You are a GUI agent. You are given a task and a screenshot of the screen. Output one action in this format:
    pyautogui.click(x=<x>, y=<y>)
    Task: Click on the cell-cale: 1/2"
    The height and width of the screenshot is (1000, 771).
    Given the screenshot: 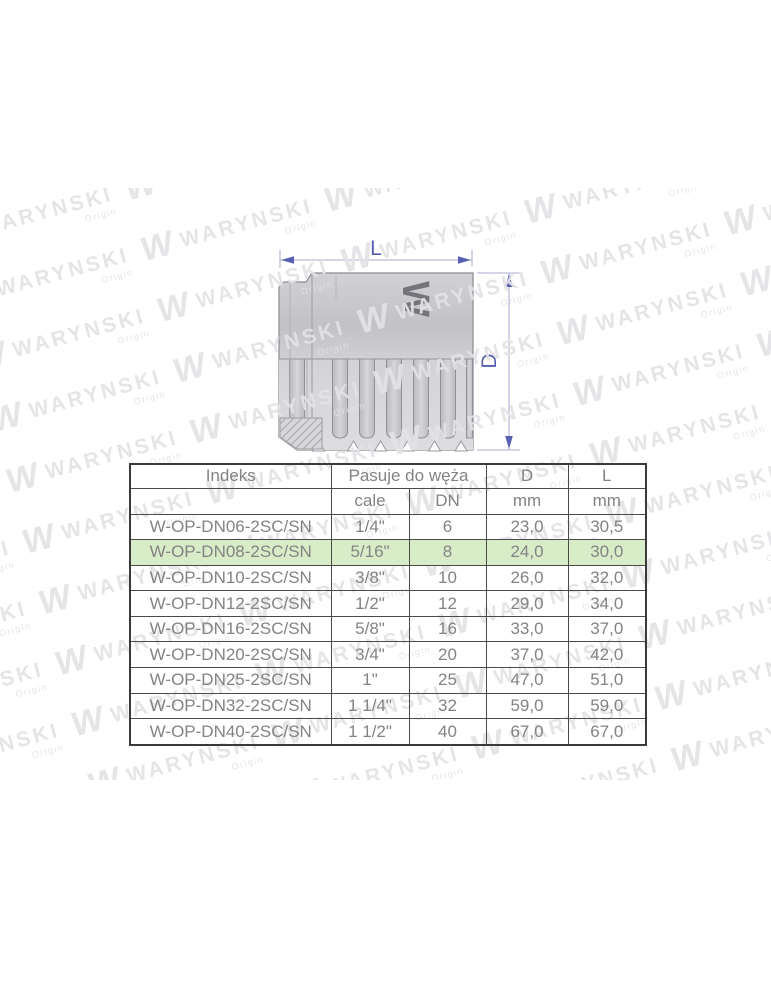 What is the action you would take?
    pyautogui.click(x=370, y=603)
    